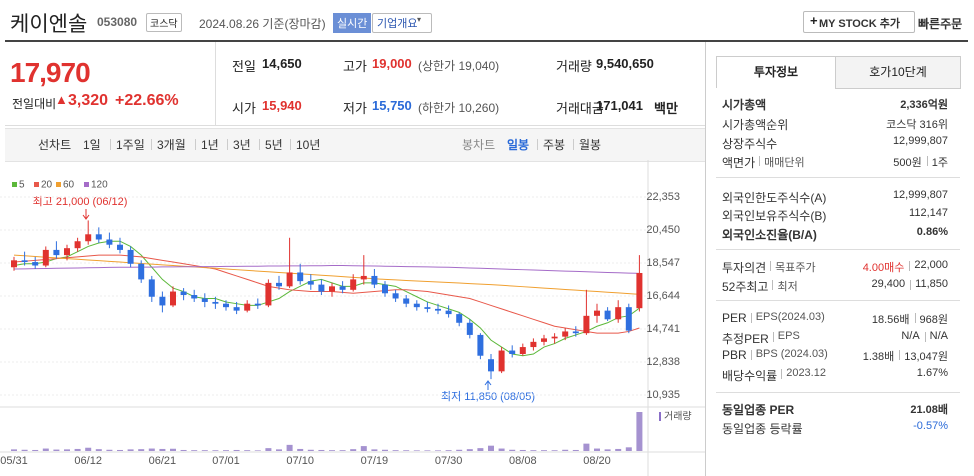  Describe the element at coordinates (117, 22) in the screenshot. I see `stock-code: 053080` at that location.